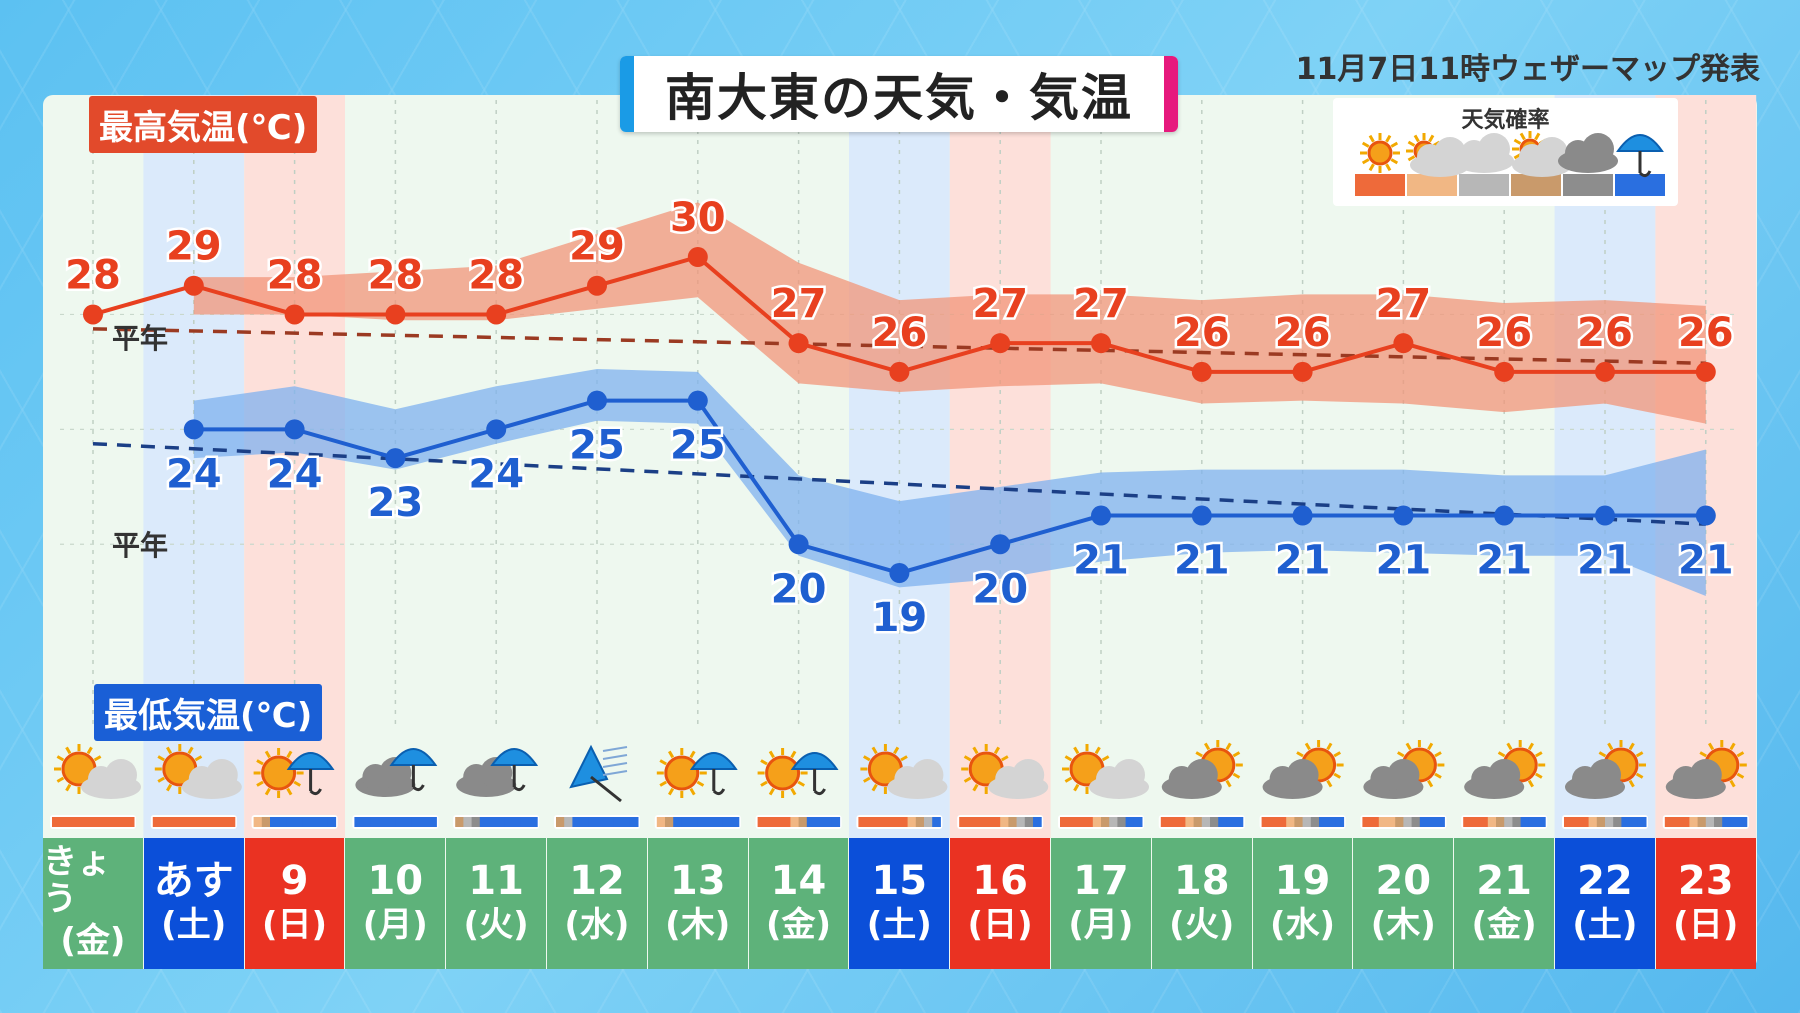  What do you see at coordinates (597, 925) in the screenshot?
I see `weekday-label: (水)` at bounding box center [597, 925].